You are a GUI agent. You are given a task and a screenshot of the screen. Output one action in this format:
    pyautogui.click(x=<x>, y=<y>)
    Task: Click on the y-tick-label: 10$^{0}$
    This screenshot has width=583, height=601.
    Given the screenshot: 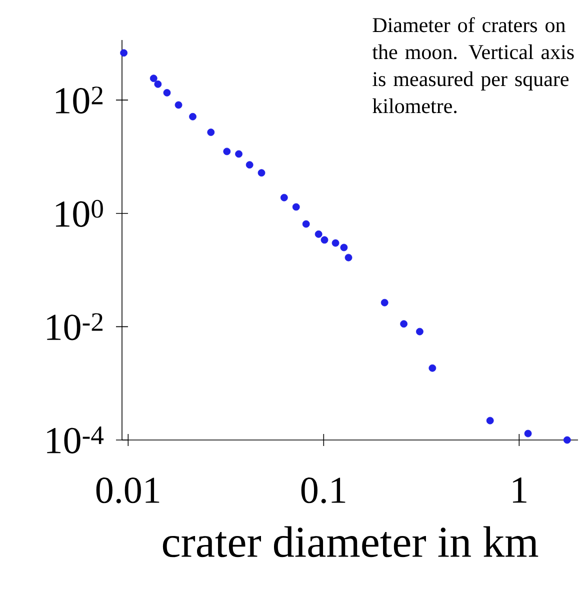 What is the action you would take?
    pyautogui.click(x=79, y=213)
    